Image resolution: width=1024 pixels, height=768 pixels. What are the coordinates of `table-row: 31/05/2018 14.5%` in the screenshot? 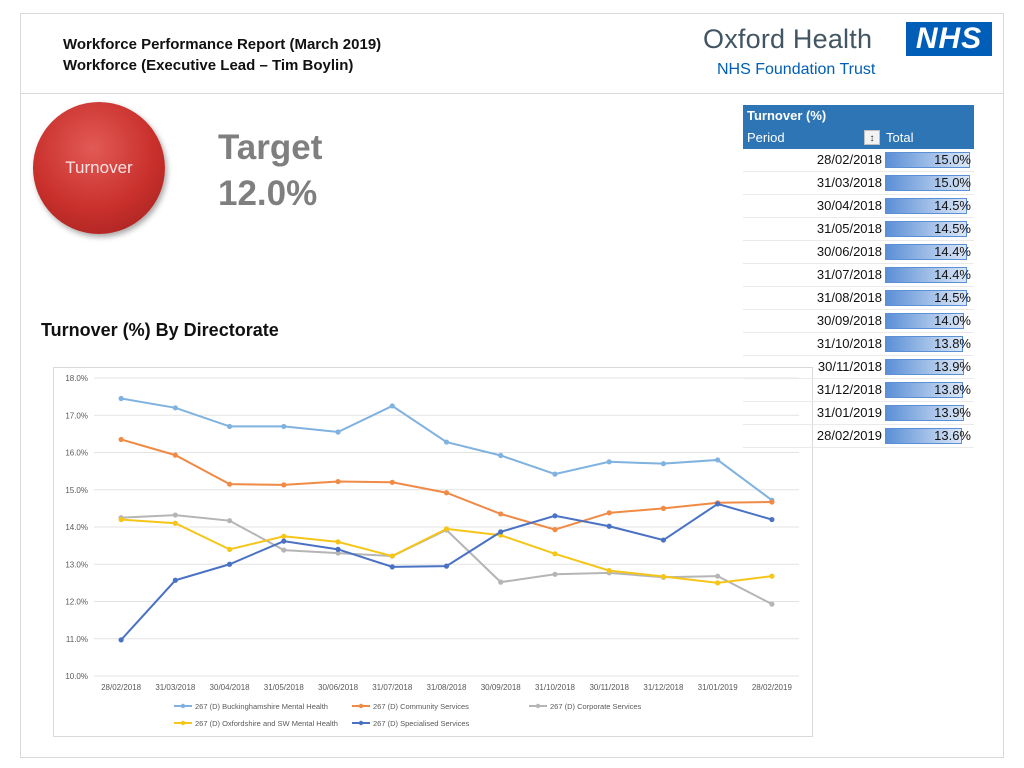 It's located at (858, 229).